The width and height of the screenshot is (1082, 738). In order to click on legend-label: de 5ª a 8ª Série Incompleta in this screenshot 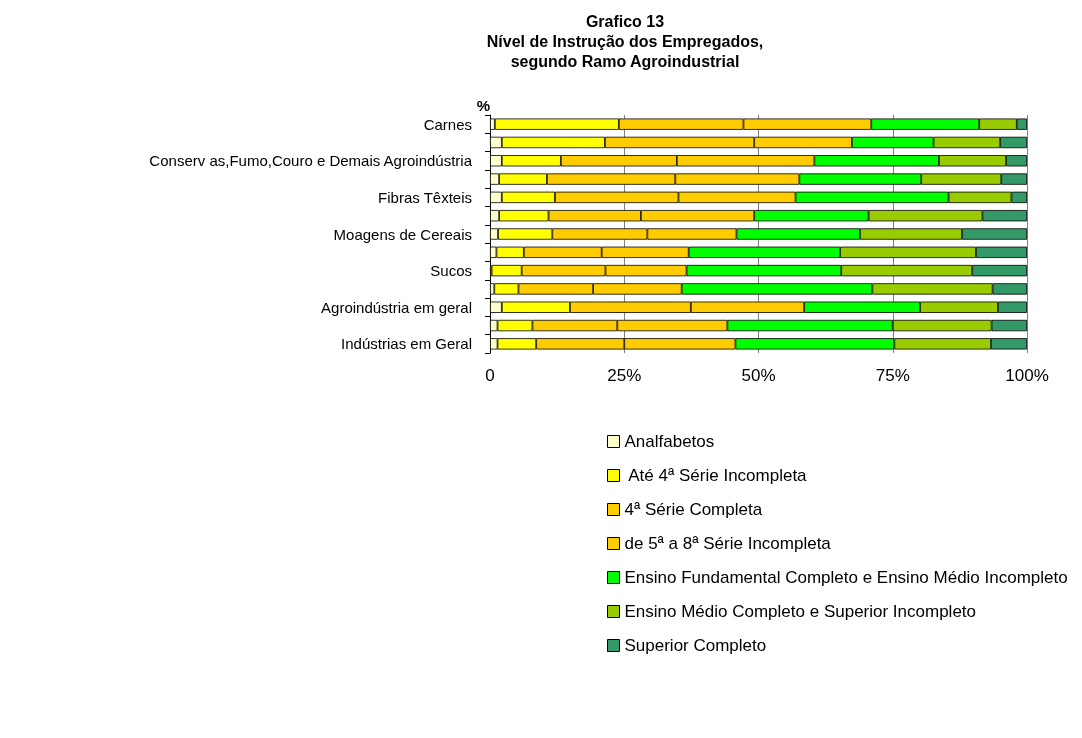, I will do `click(728, 543)`.